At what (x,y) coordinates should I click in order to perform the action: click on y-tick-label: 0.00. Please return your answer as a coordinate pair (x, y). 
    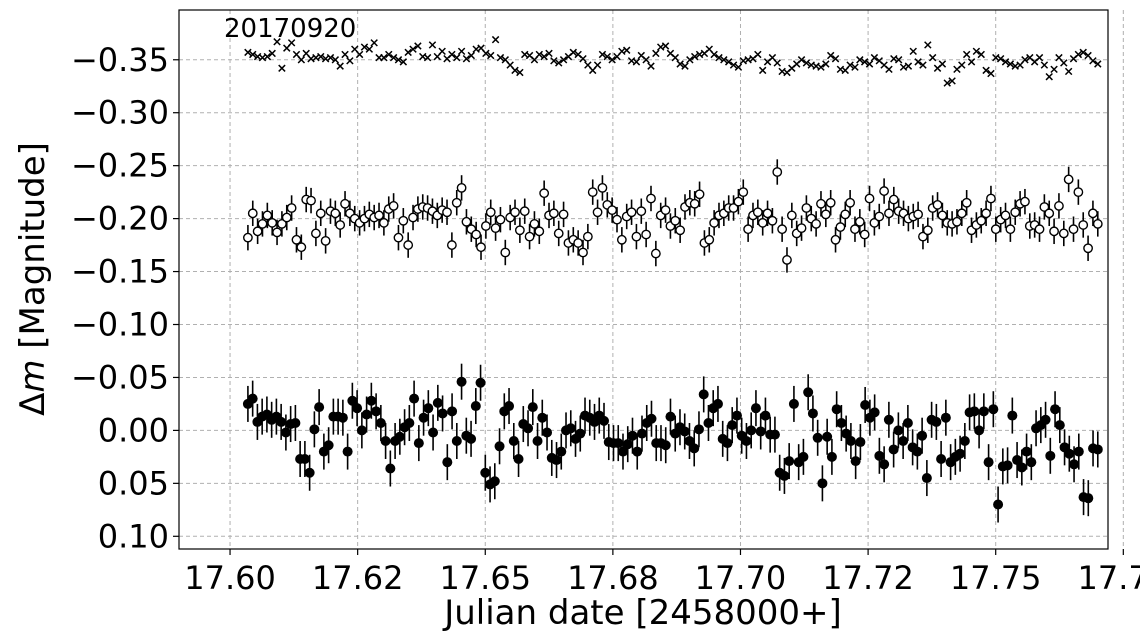
    Looking at the image, I should click on (133, 430).